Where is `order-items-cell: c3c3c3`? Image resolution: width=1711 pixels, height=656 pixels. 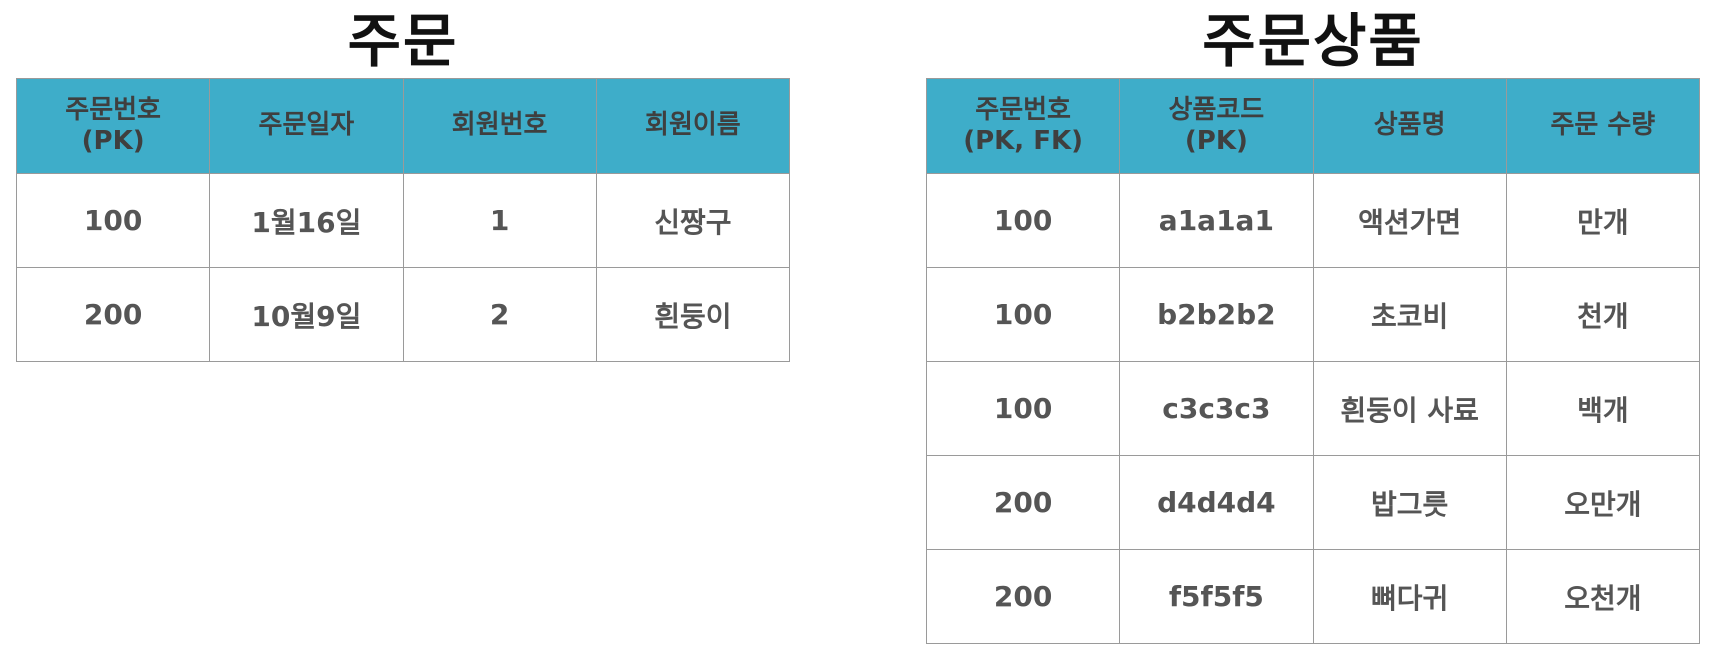 order-items-cell: c3c3c3 is located at coordinates (1216, 408).